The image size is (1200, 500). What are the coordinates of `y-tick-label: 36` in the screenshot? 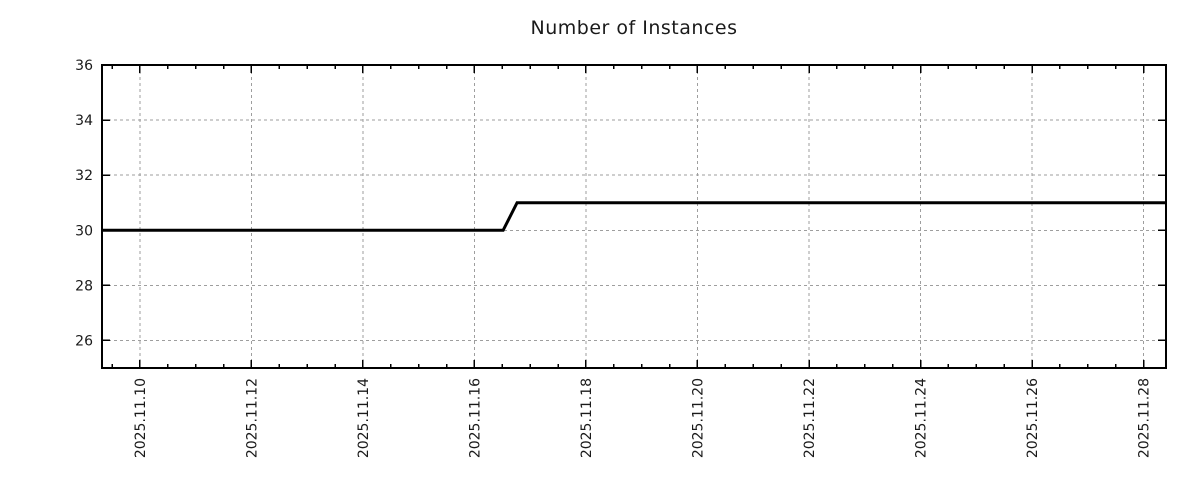 It's located at (84, 66).